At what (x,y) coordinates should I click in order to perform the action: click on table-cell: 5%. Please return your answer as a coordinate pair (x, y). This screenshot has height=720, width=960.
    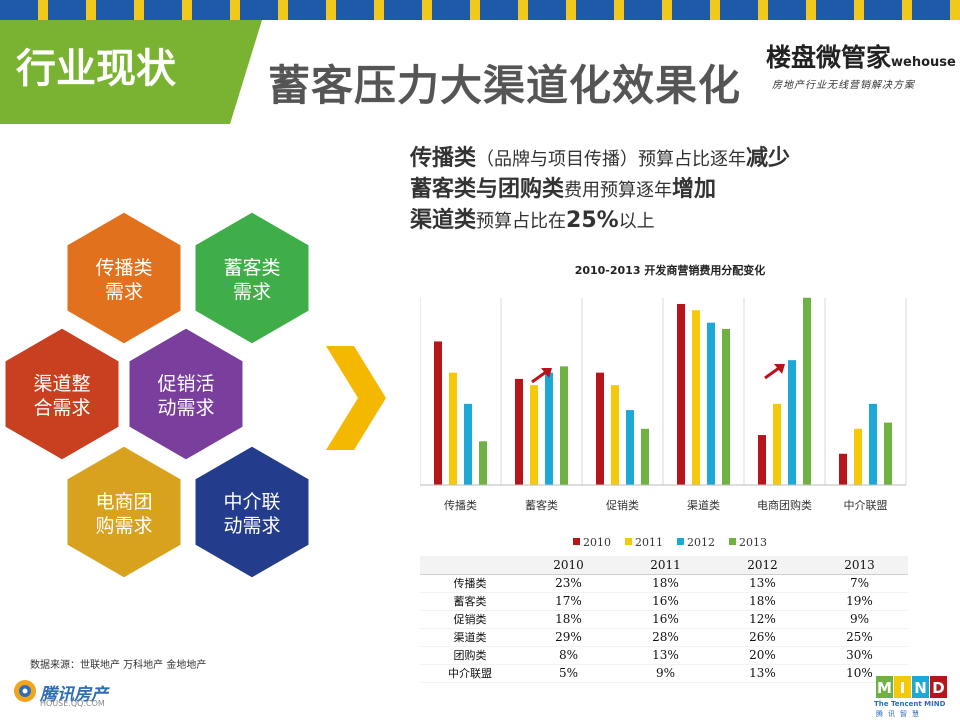
    Looking at the image, I should click on (568, 673).